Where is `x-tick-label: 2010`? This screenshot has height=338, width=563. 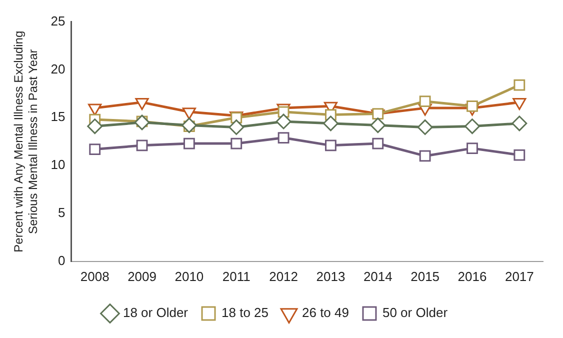
x-tick-label: 2010 is located at coordinates (189, 276).